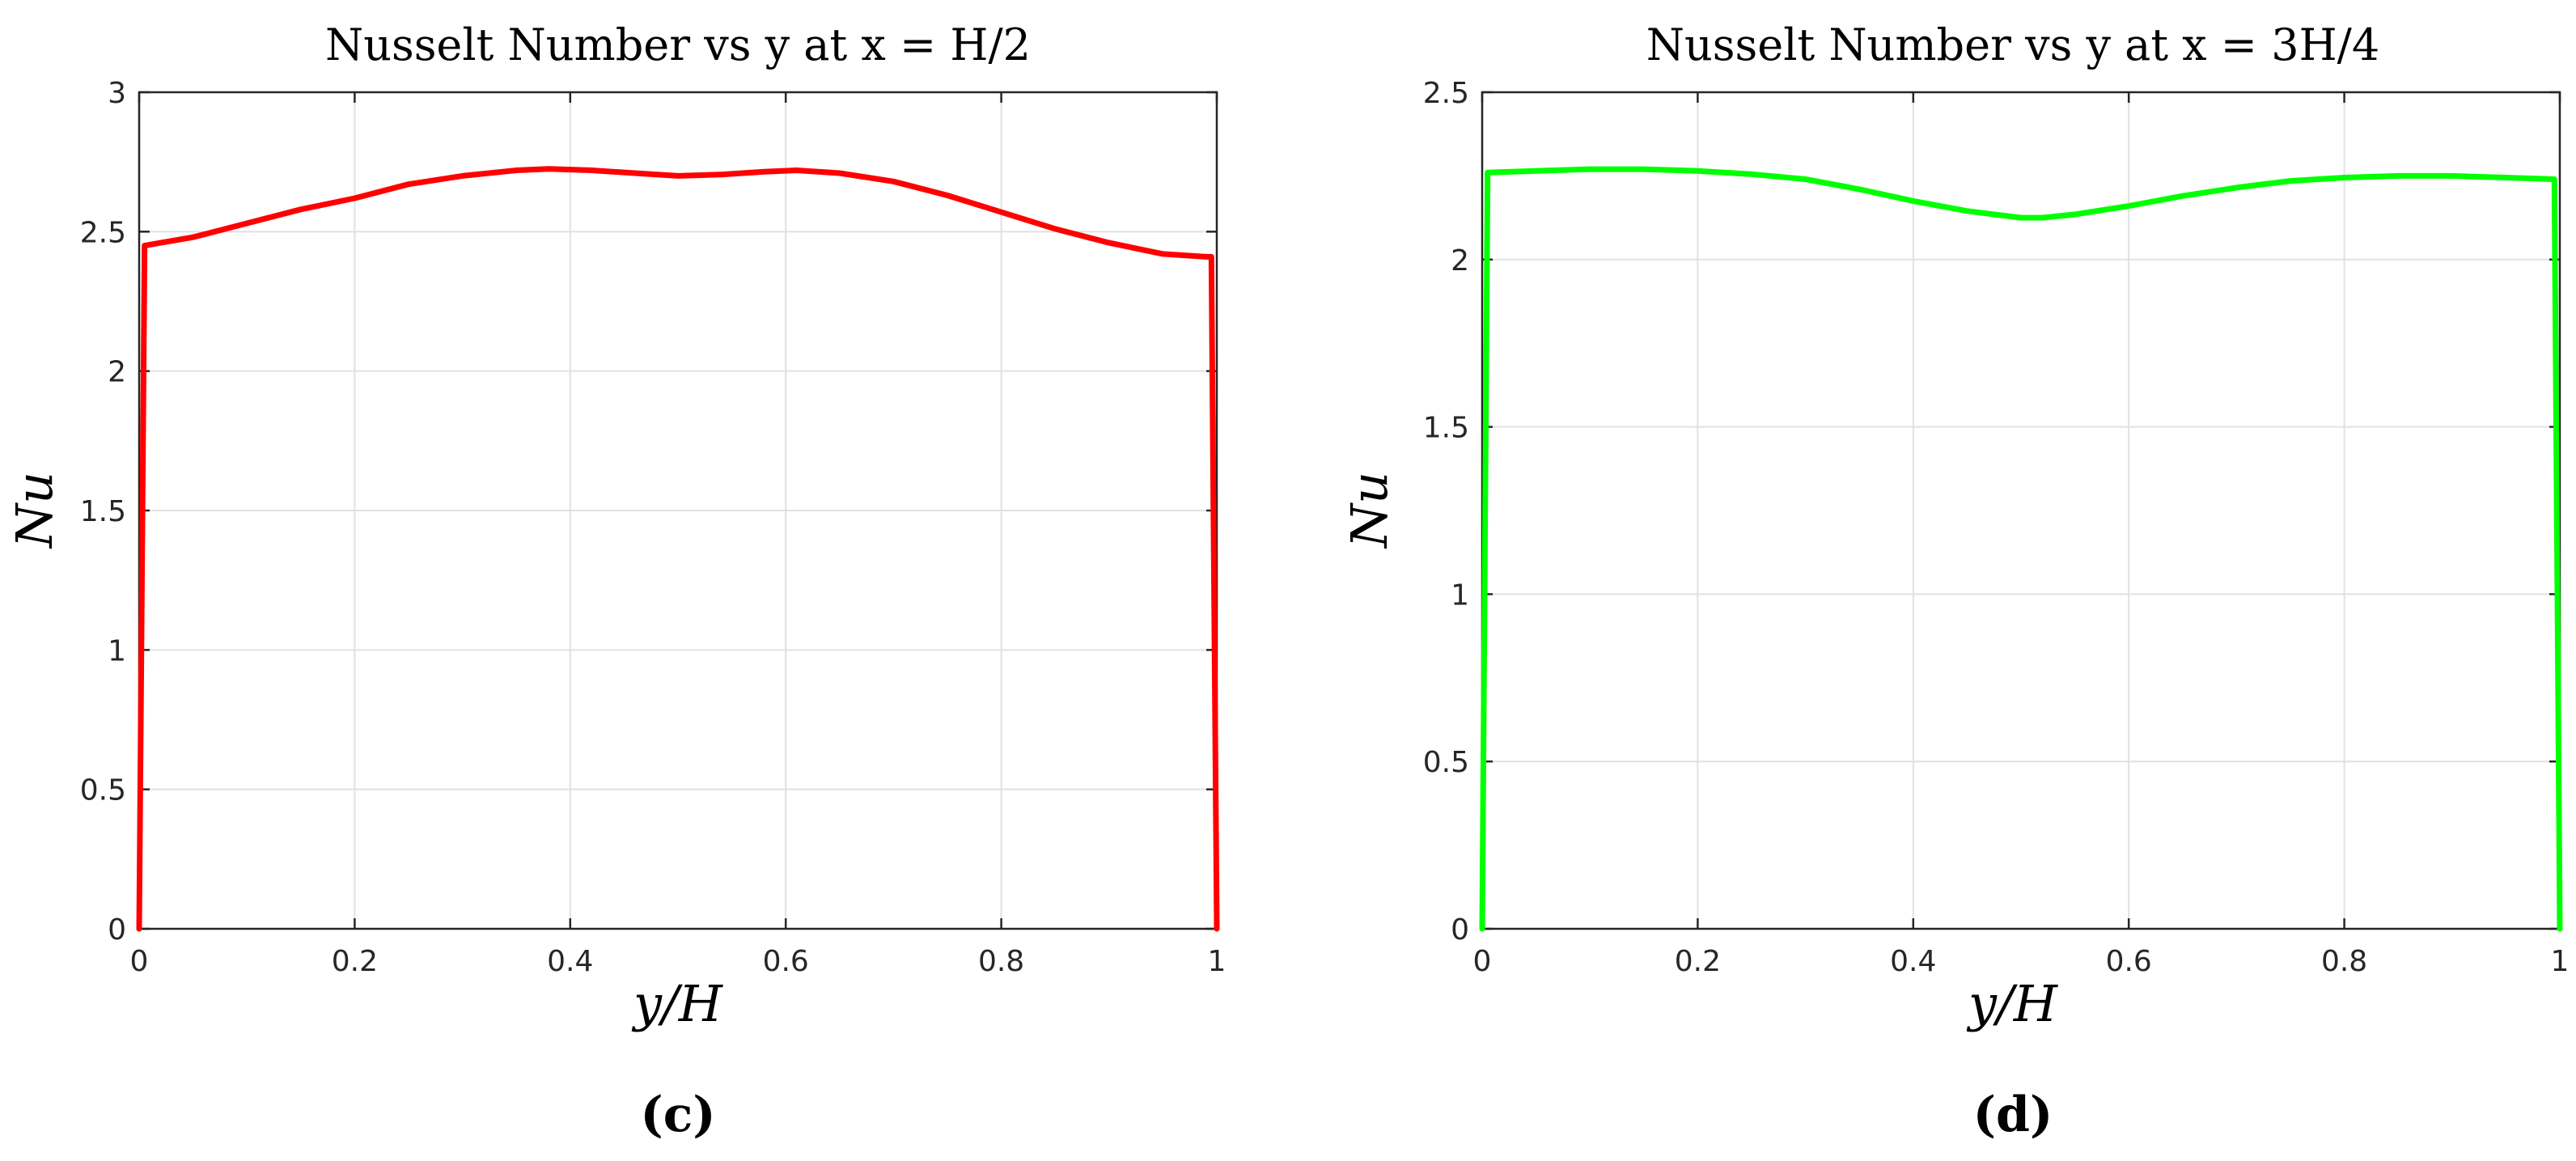 The height and width of the screenshot is (1161, 2576). Describe the element at coordinates (117, 94) in the screenshot. I see `y-tick-label: 3` at that location.